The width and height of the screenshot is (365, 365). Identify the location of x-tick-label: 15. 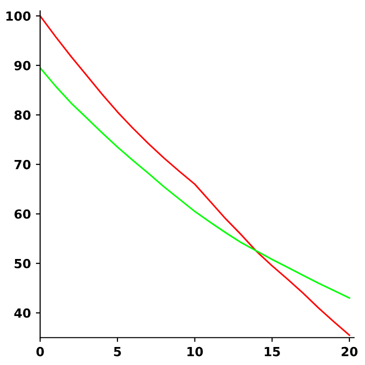
(272, 351).